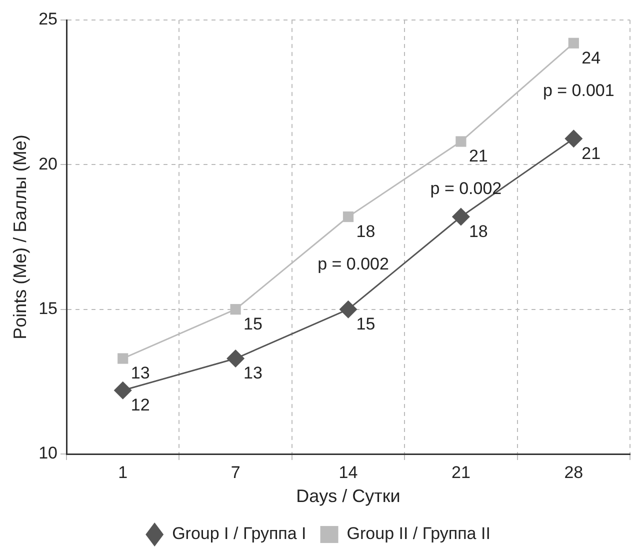 The height and width of the screenshot is (559, 640). What do you see at coordinates (460, 472) in the screenshot?
I see `x-tick-label: 21` at bounding box center [460, 472].